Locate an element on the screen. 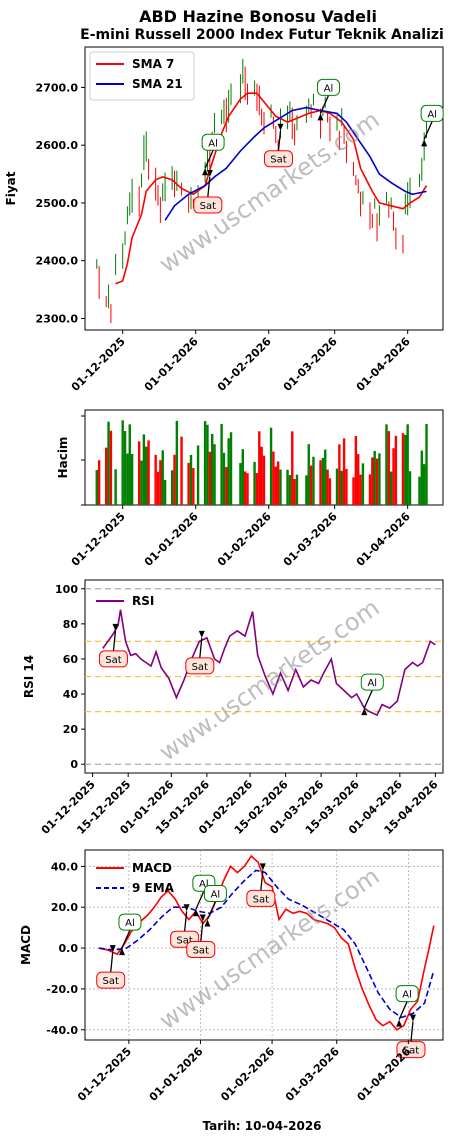 The width and height of the screenshot is (471, 1142). macd-xtick-label: 01-01-2026 is located at coordinates (176, 1074).